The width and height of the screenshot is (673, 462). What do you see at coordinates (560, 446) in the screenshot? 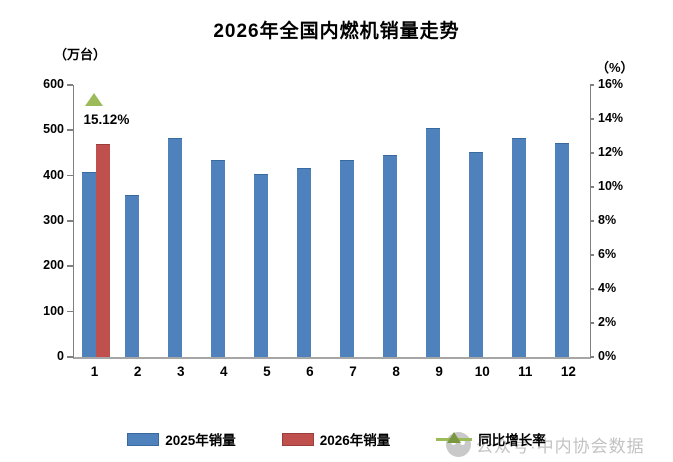
I see `watermark-text: 公众号·中内协会数据` at bounding box center [560, 446].